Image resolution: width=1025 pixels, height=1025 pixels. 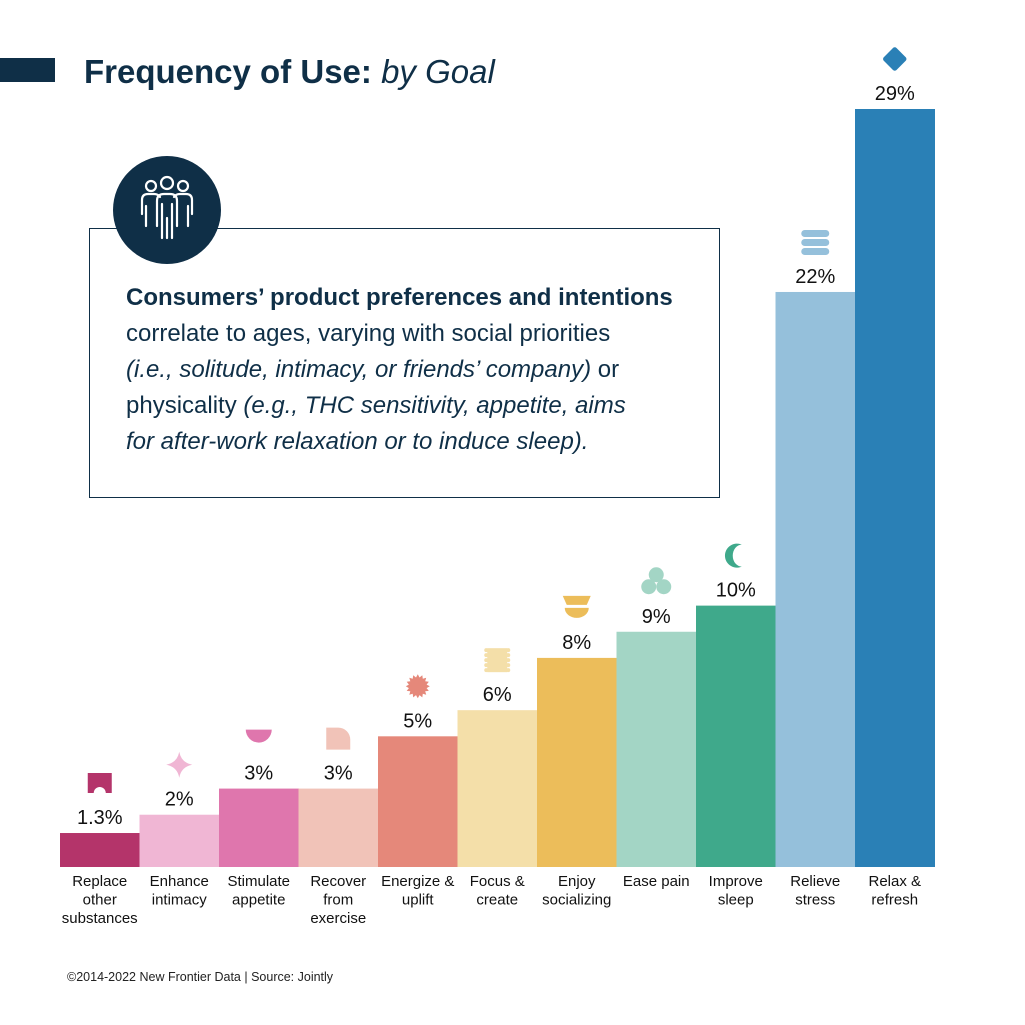 I want to click on category-tick-label: refresh, so click(x=894, y=900).